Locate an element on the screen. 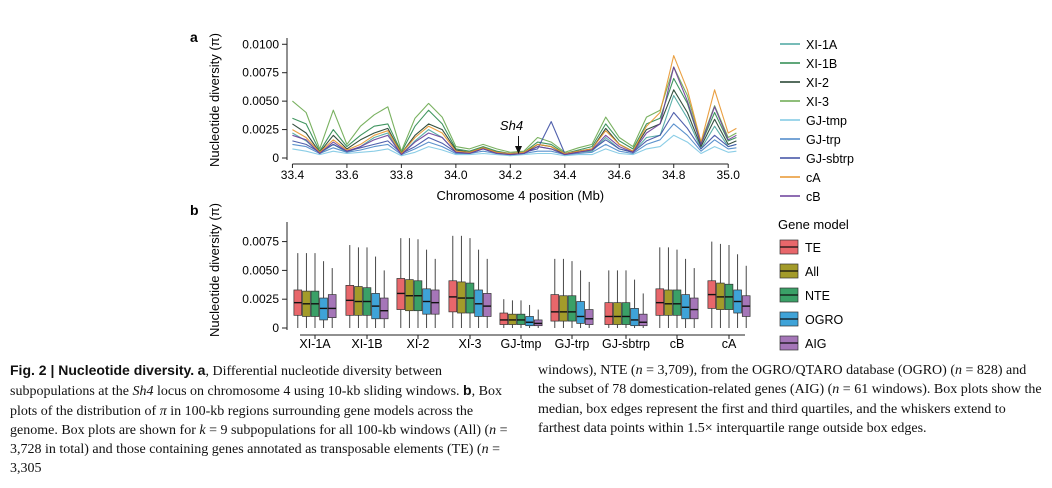  legend-label: XI-1B is located at coordinates (821, 64).